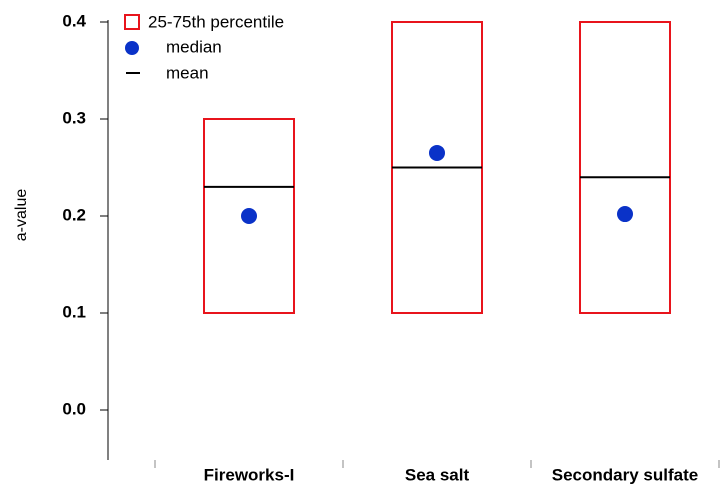  Describe the element at coordinates (132, 48) in the screenshot. I see `legend-dot-icon` at that location.